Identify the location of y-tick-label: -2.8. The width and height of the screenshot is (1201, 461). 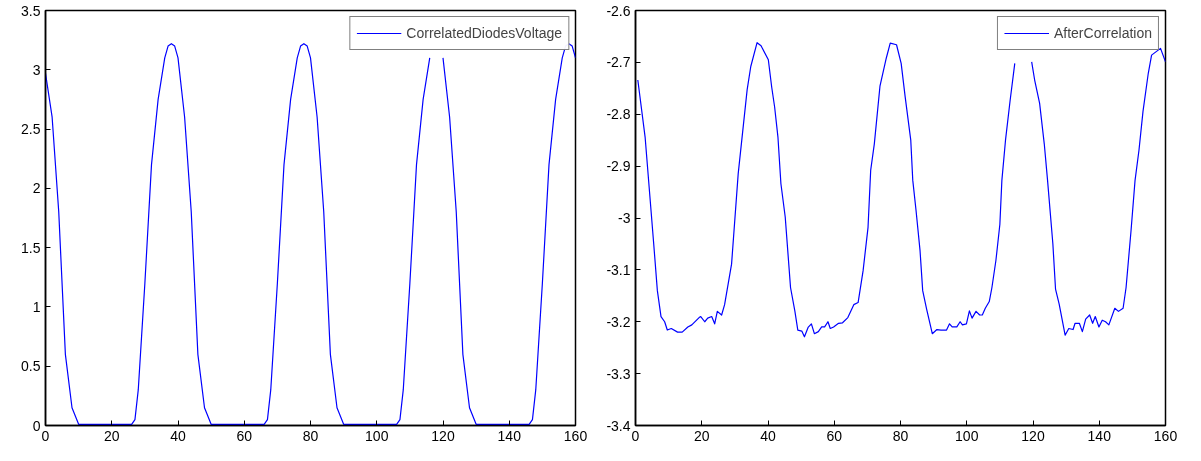
(618, 114).